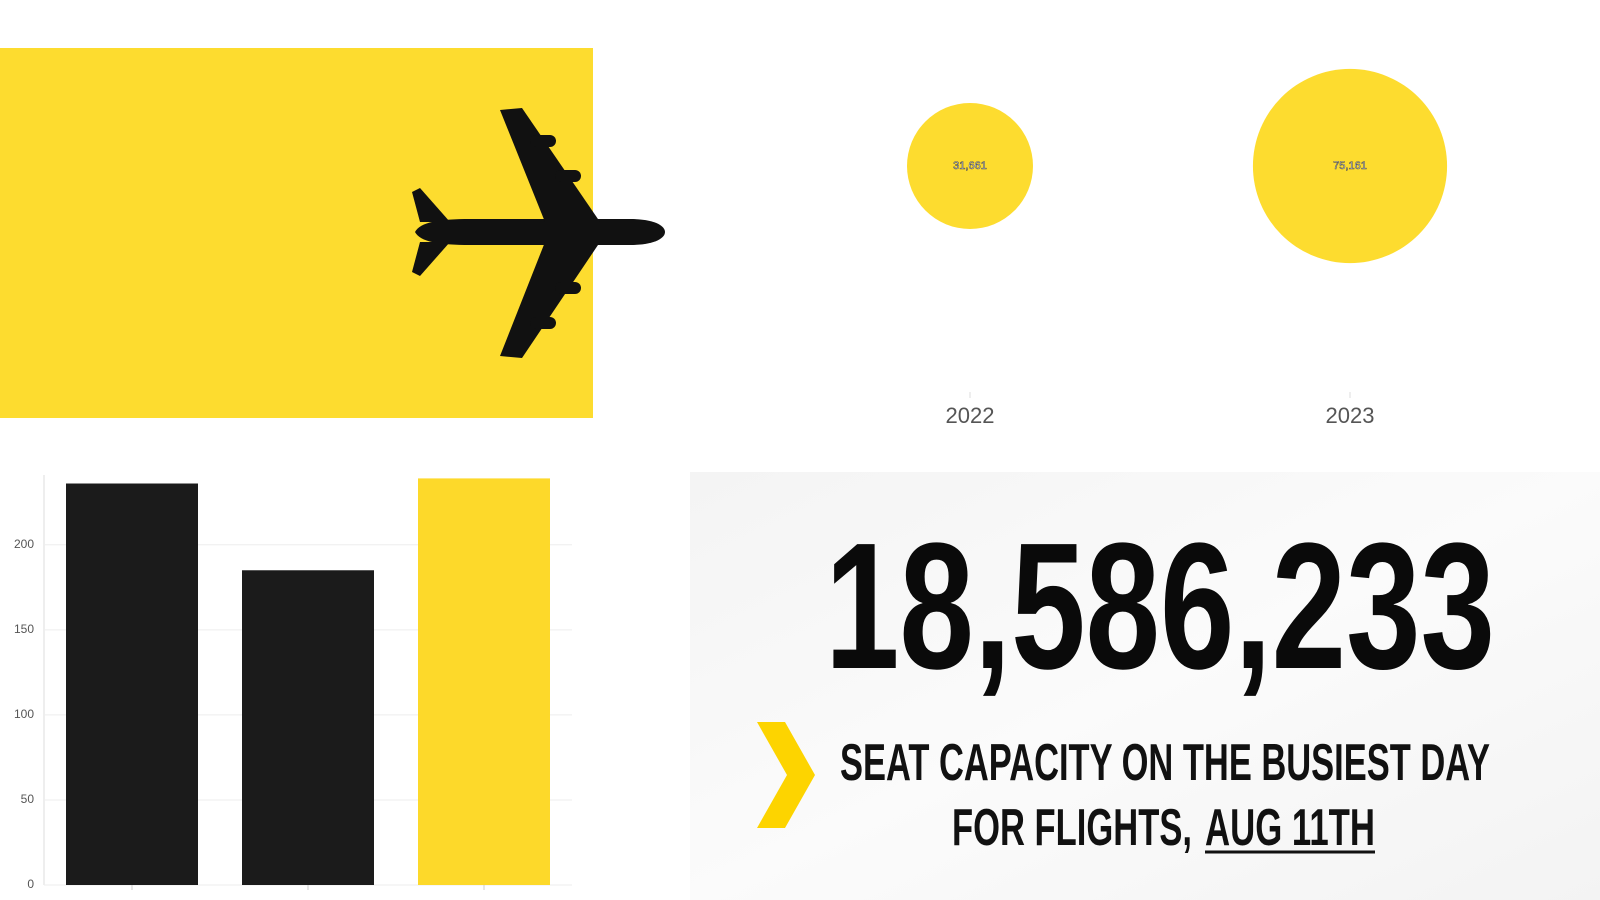 The width and height of the screenshot is (1600, 900). Describe the element at coordinates (24, 629) in the screenshot. I see `y-tick-label: 150` at that location.